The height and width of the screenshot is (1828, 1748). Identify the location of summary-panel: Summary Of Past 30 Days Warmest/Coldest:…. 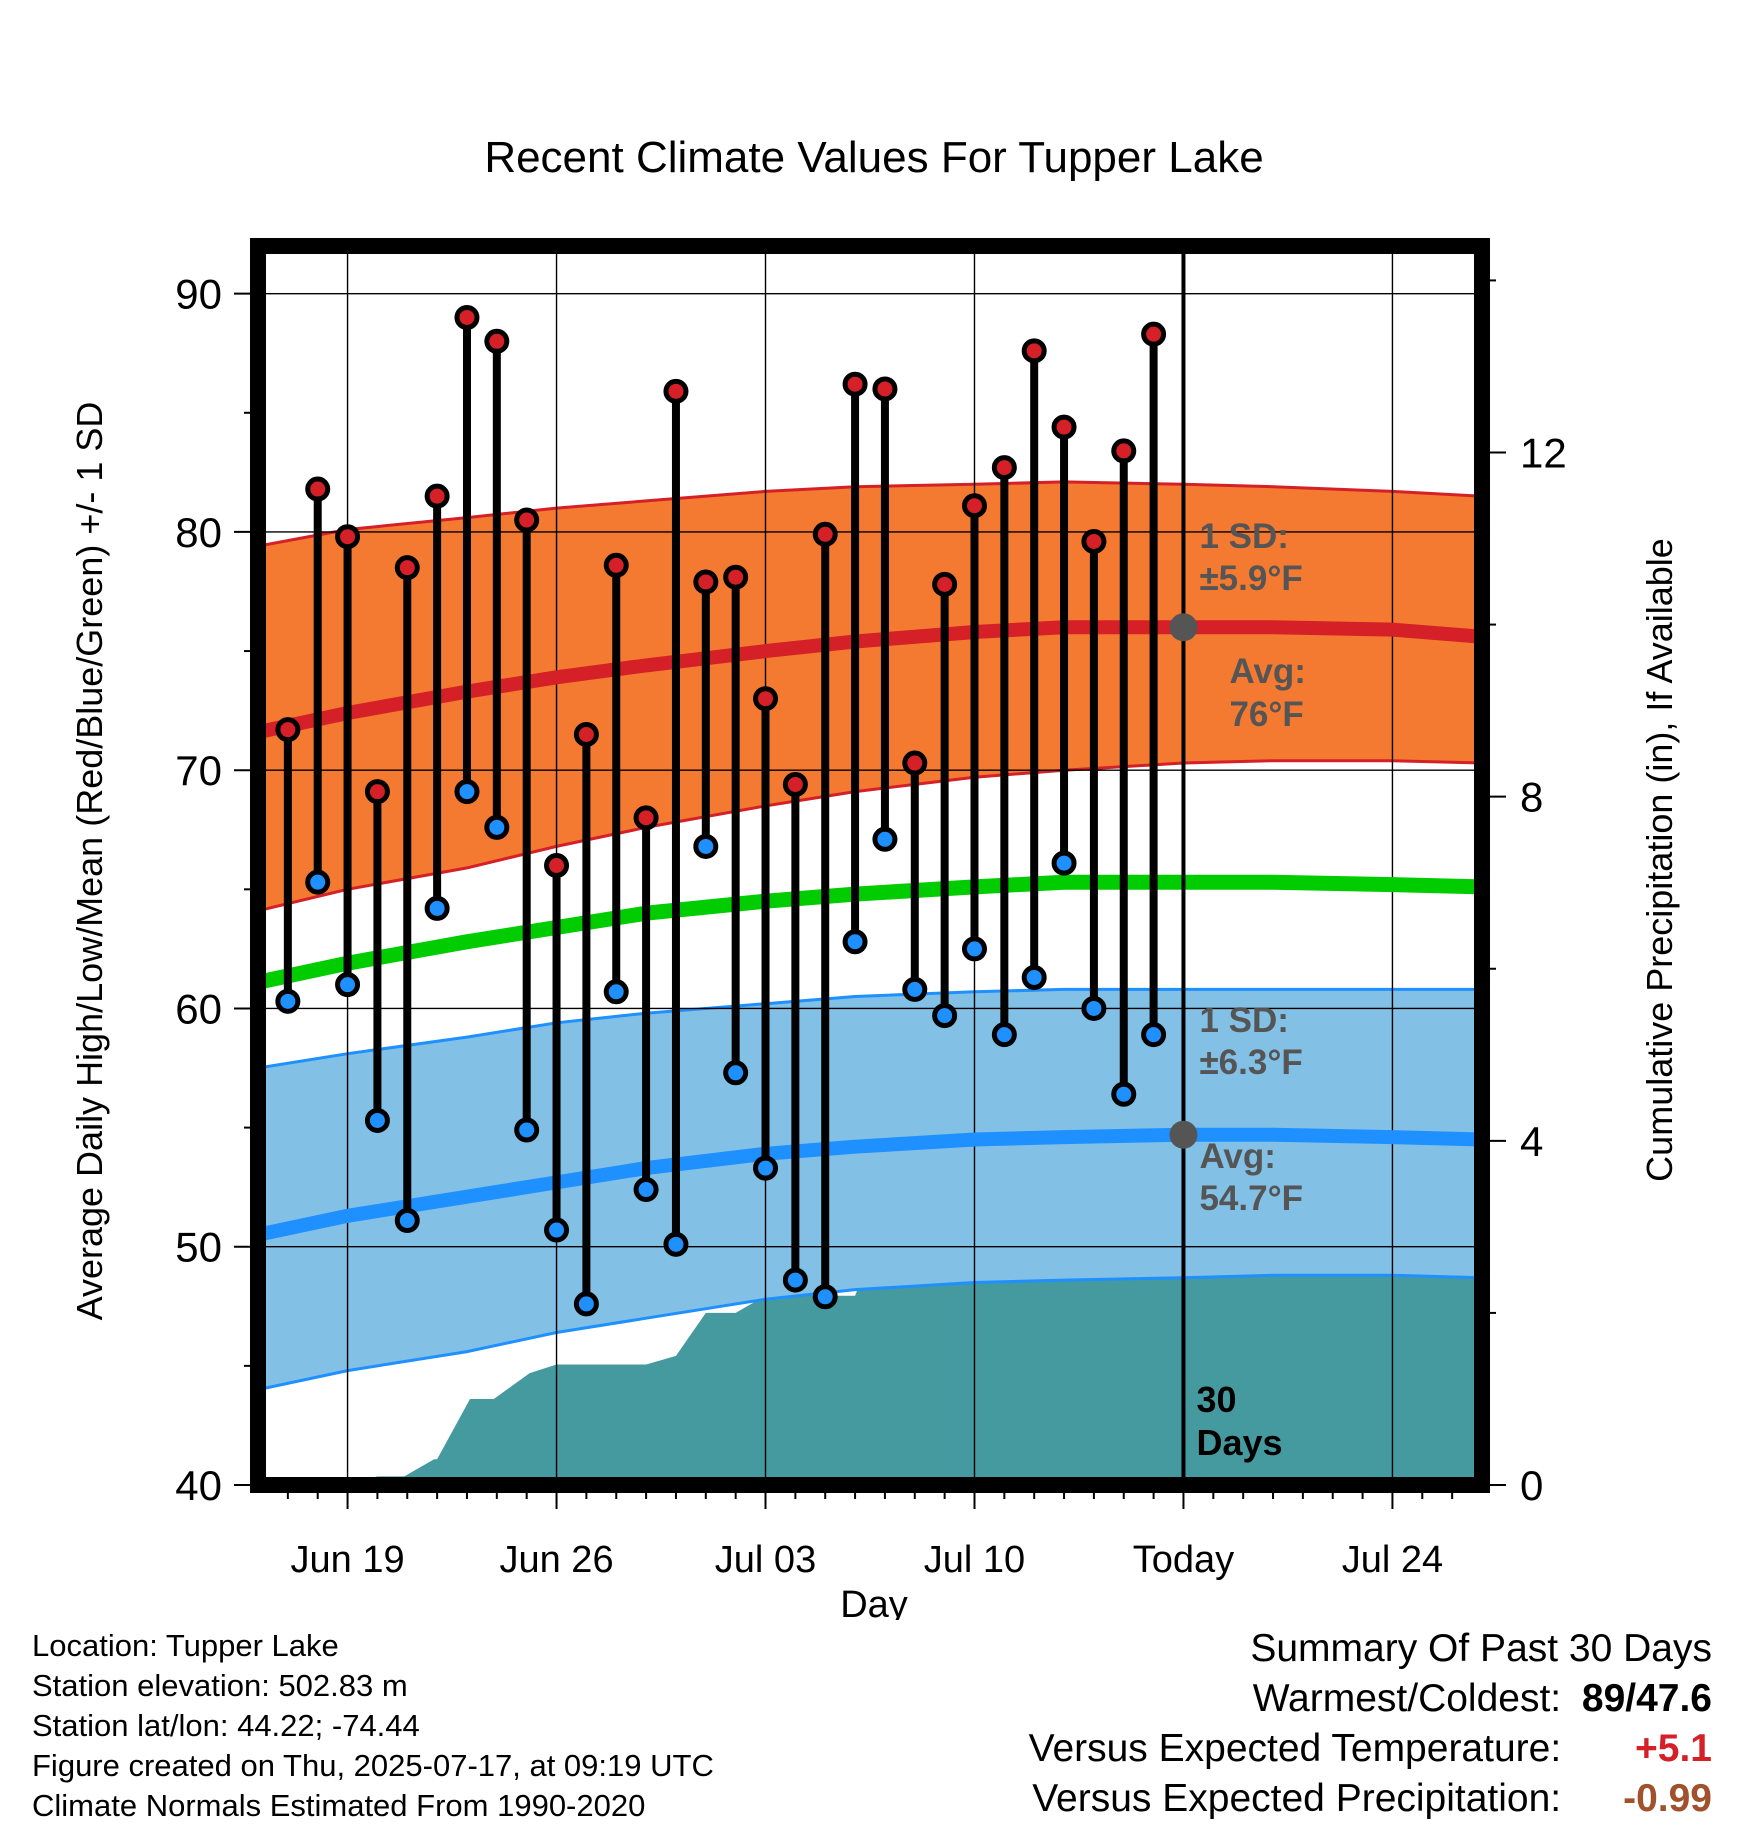
(1370, 1724).